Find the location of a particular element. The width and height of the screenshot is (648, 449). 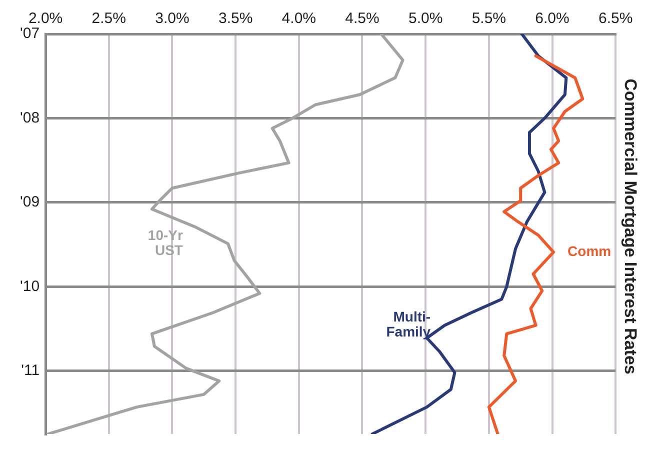

x-tick-label: 2.0% is located at coordinates (45, 19).